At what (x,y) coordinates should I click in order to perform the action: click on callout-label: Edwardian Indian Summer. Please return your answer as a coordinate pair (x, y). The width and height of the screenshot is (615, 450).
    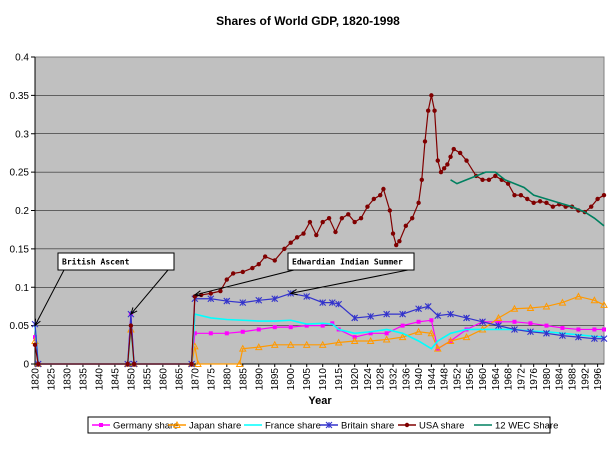
    Looking at the image, I should click on (347, 262).